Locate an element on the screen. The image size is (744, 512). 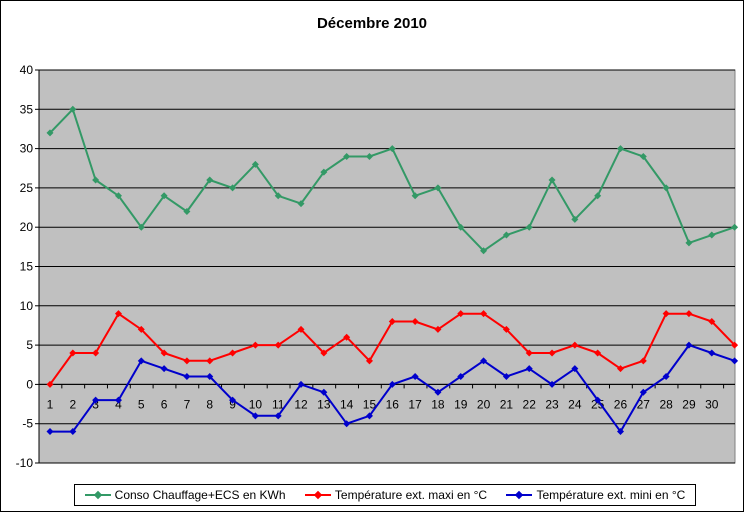
x-tick-label: 15 is located at coordinates (370, 404).